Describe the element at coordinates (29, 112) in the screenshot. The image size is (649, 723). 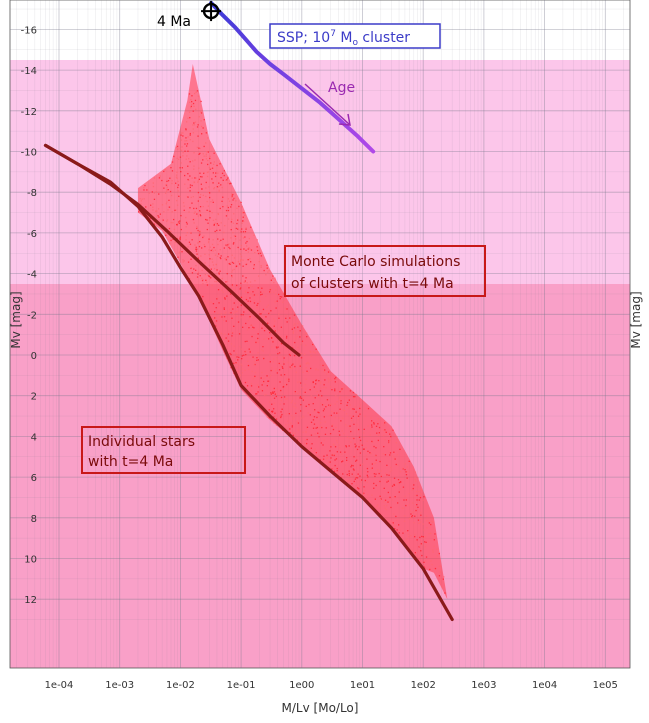
I see `y-tick-label: -12` at that location.